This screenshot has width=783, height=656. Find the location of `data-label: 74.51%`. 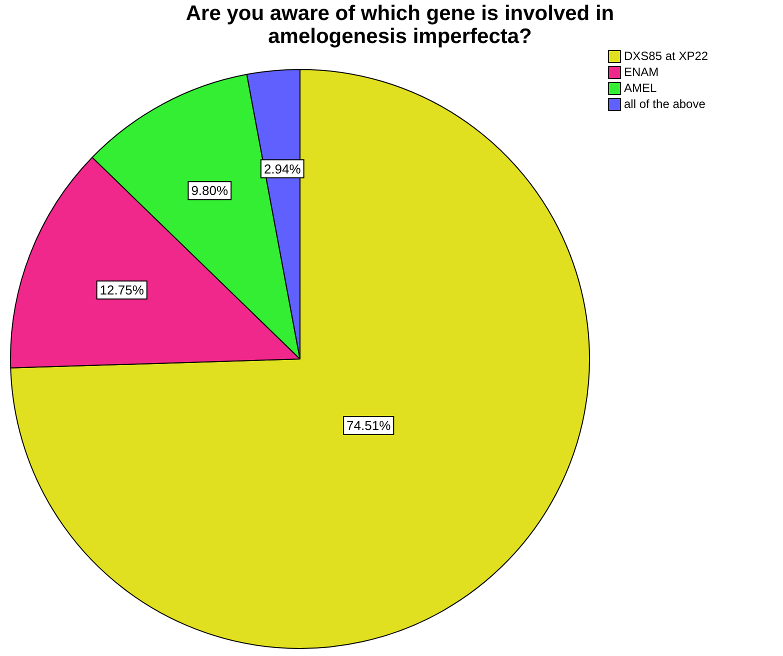

data-label: 74.51% is located at coordinates (369, 426).